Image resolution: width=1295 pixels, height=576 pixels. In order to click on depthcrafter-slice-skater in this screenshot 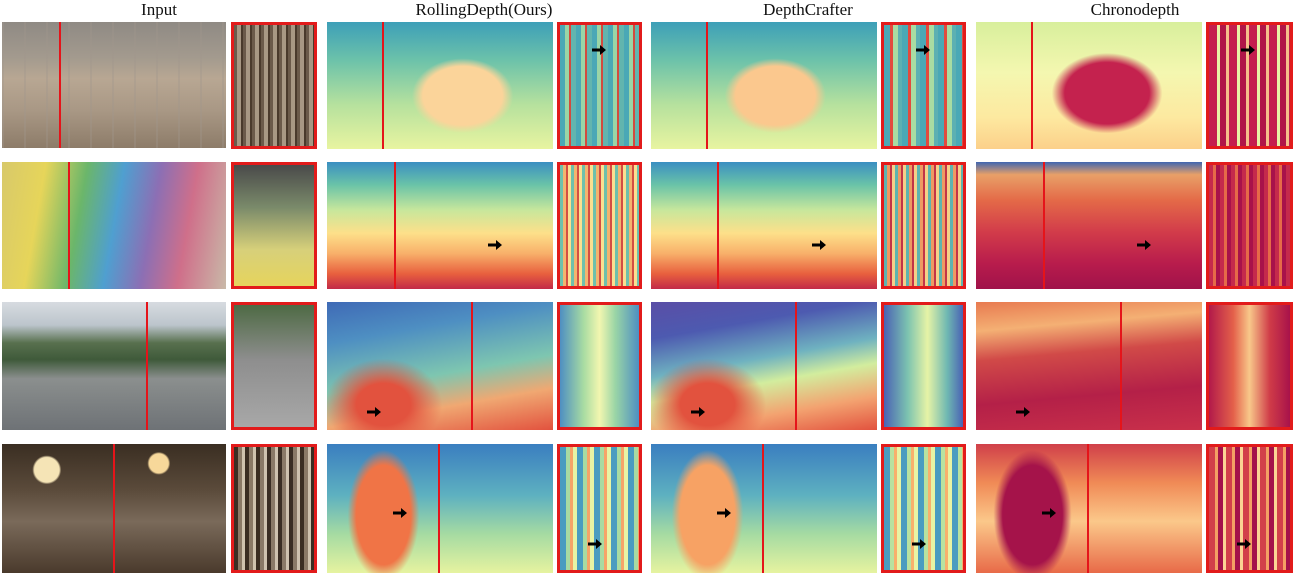, I will do `click(923, 366)`.